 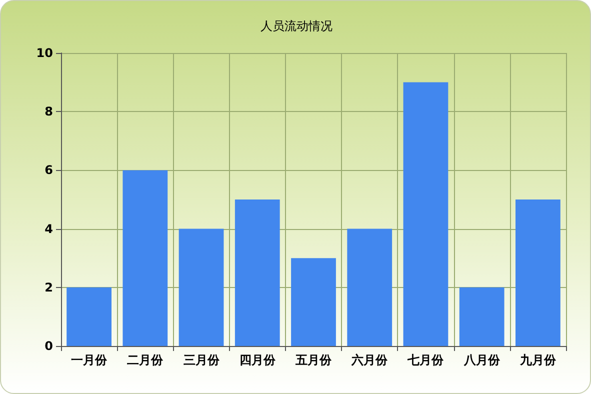 I want to click on y-tick-label: 4, so click(x=48, y=229).